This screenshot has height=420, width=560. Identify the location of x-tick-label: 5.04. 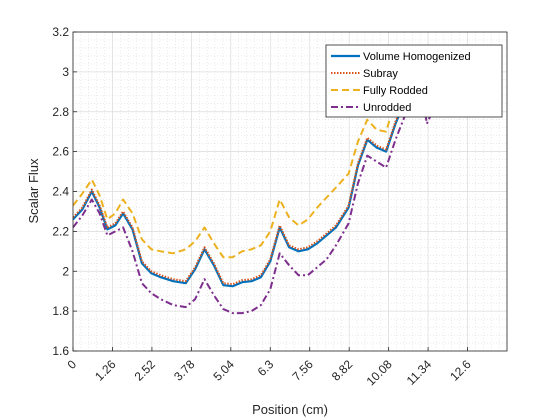
(224, 370).